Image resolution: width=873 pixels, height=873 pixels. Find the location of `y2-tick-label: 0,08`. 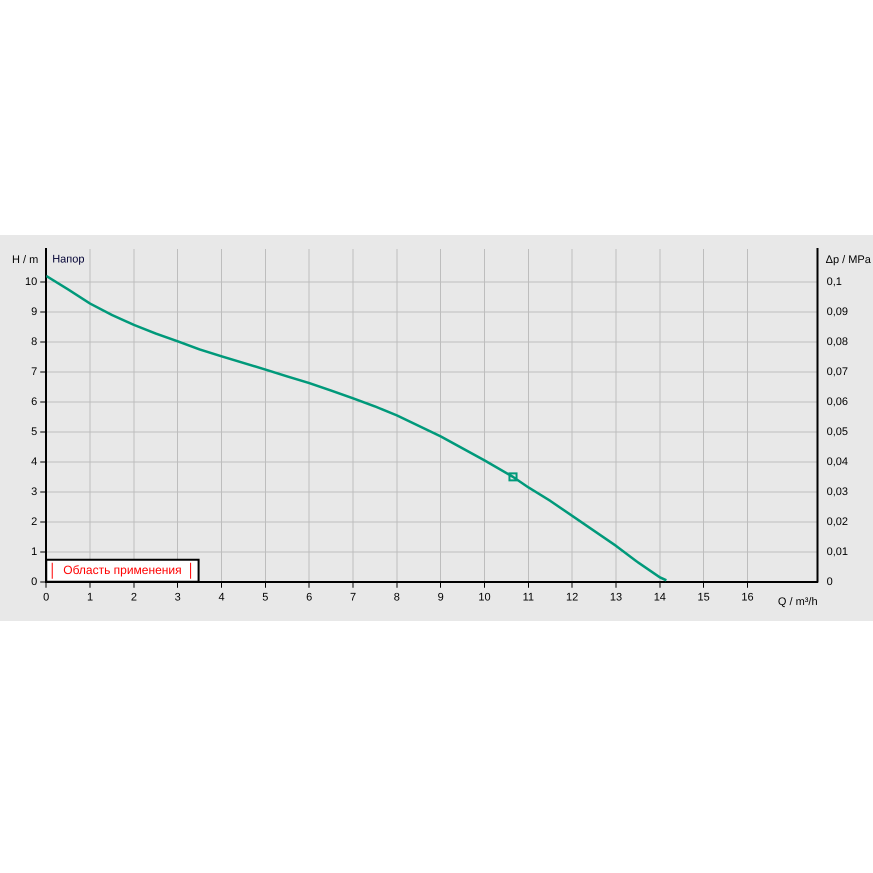

y2-tick-label: 0,08 is located at coordinates (837, 342).